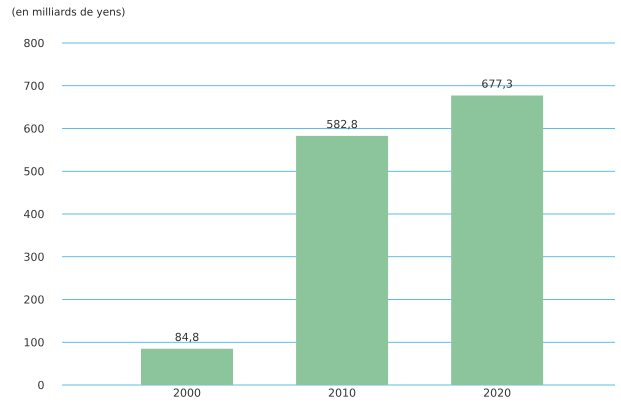 This screenshot has height=414, width=621. Describe the element at coordinates (342, 392) in the screenshot. I see `x-tick-label: 2010` at that location.